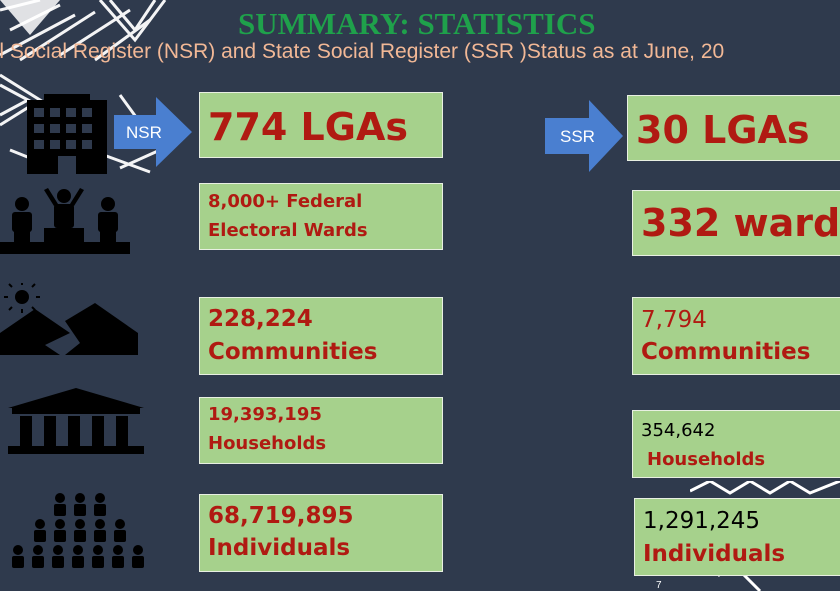  What do you see at coordinates (144, 132) in the screenshot?
I see `nsr-arrow-label: NSR` at bounding box center [144, 132].